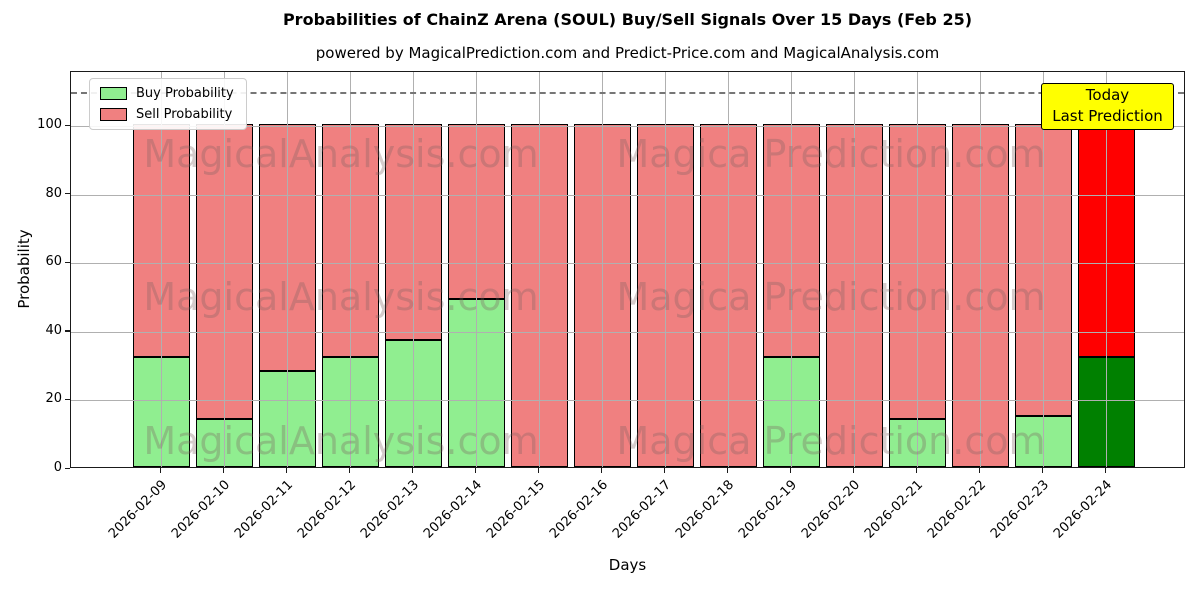  I want to click on sell-swatch-icon, so click(113, 114).